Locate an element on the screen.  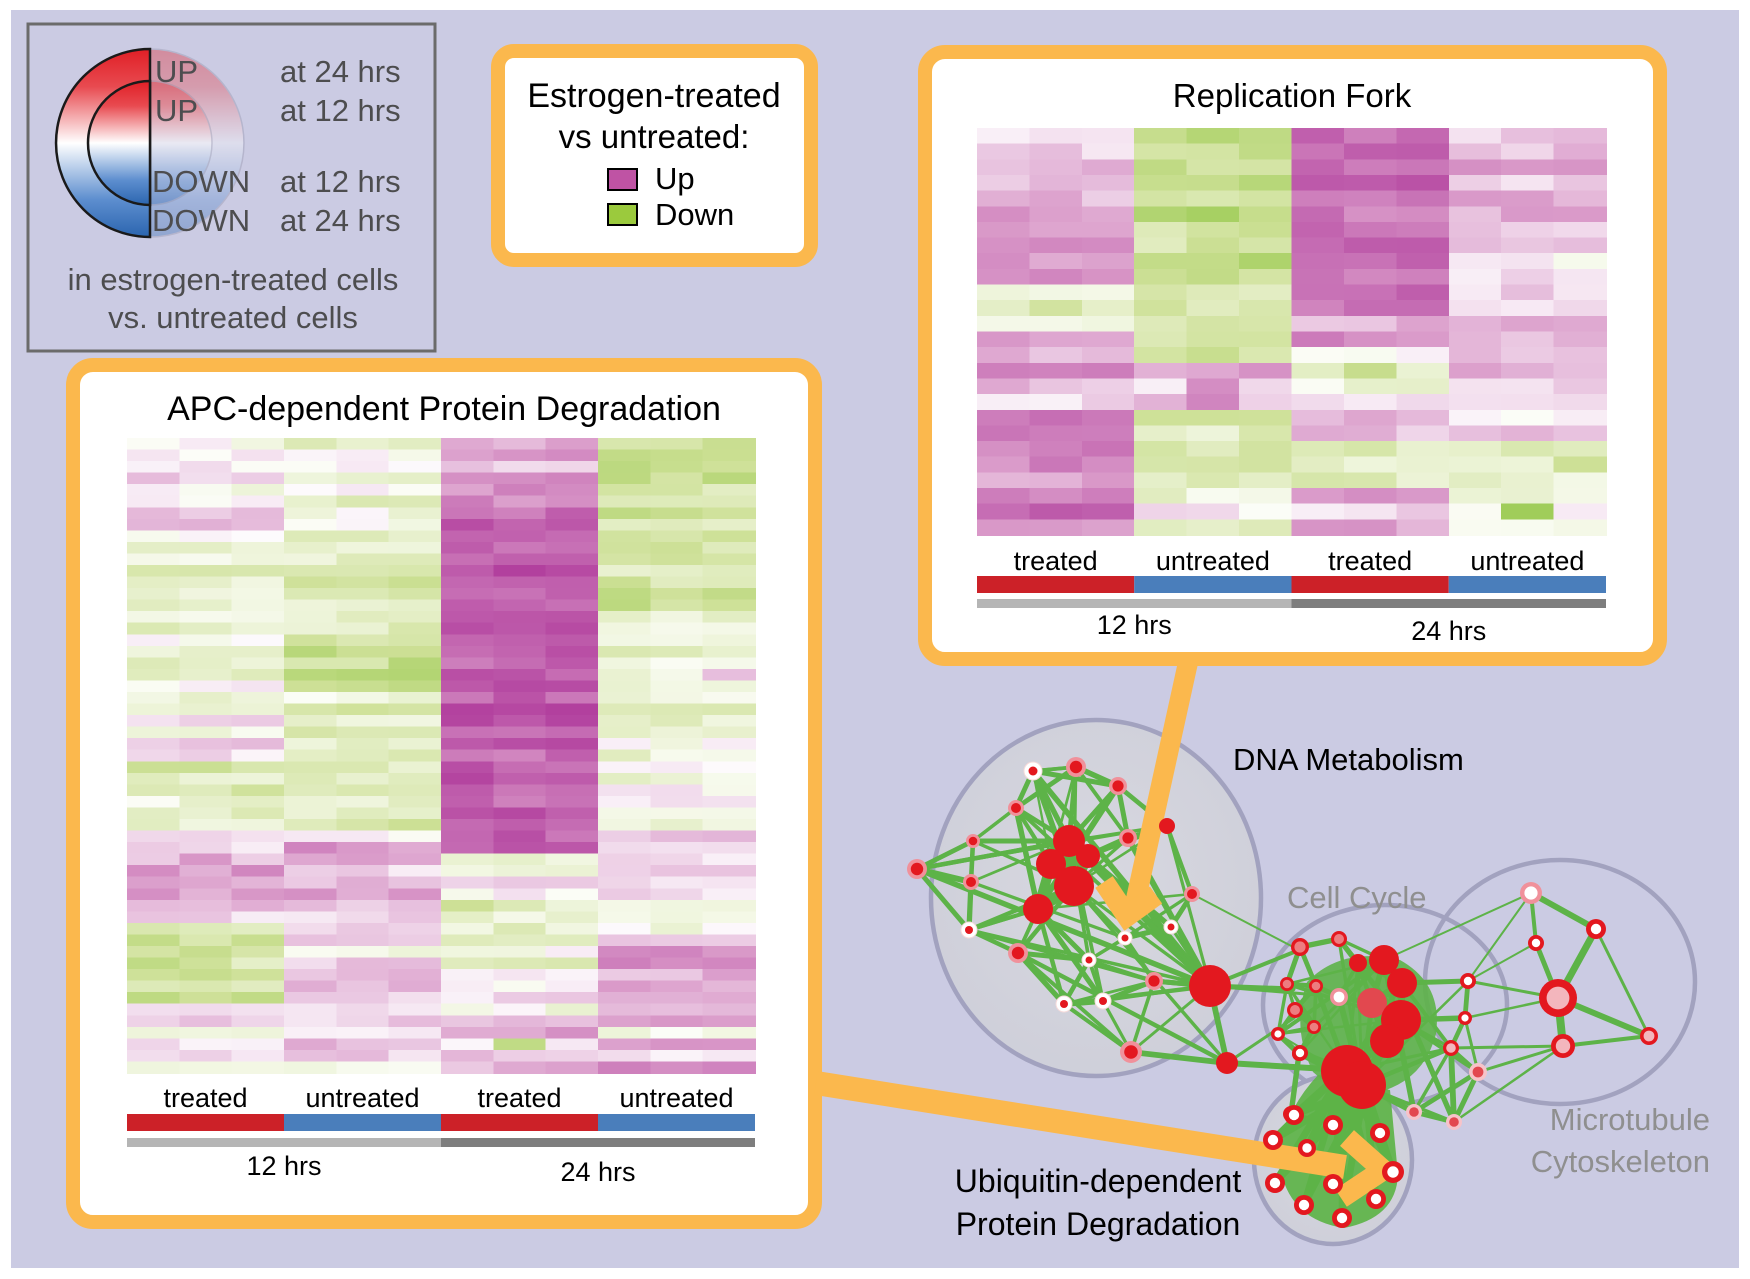
svg-text: Protein Degradation is located at coordinates (1098, 1224).